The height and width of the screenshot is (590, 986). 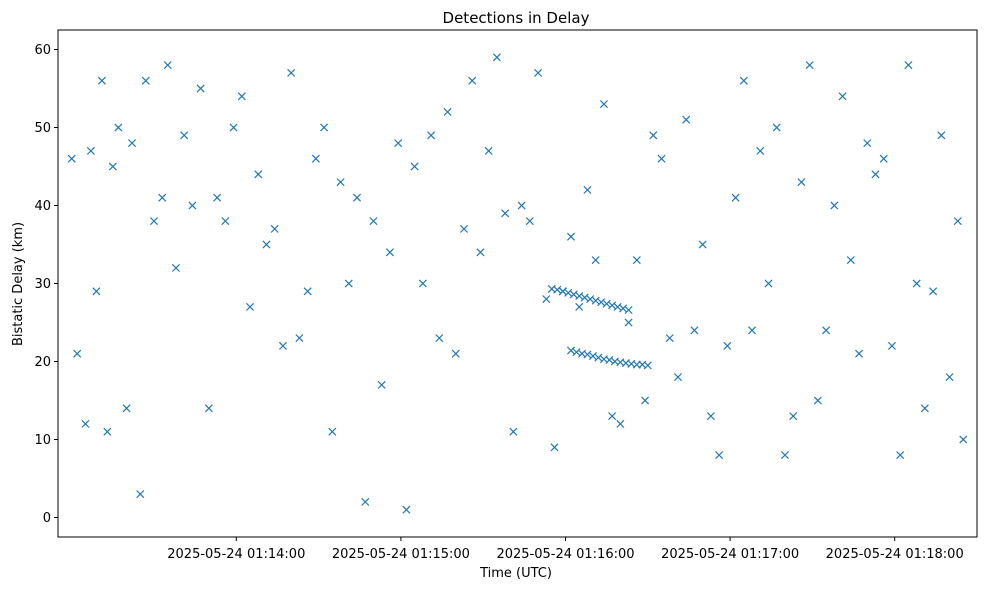 I want to click on y-axis: 0 10 20 30 40 50 60, so click(x=46, y=284).